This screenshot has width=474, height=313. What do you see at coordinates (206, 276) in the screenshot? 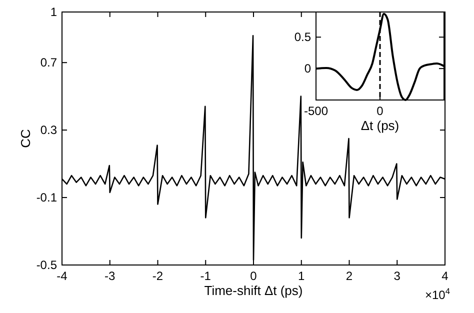
I see `x-tick-label: -1` at bounding box center [206, 276].